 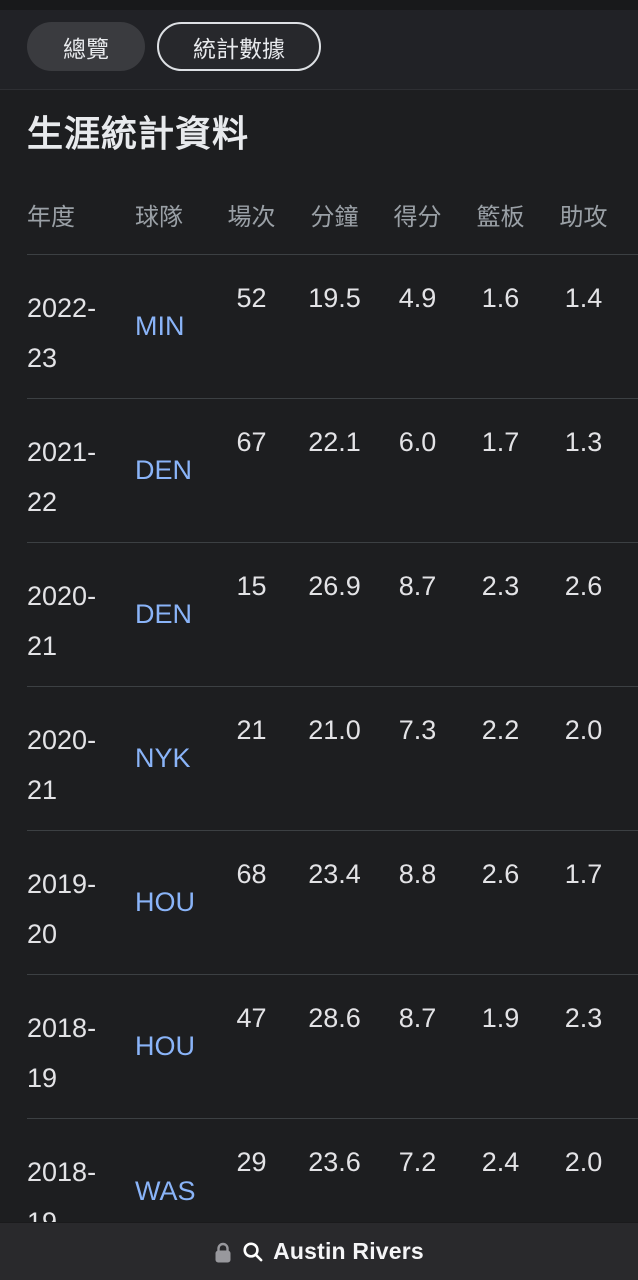 I want to click on assists-cell: 1.4, so click(x=583, y=298).